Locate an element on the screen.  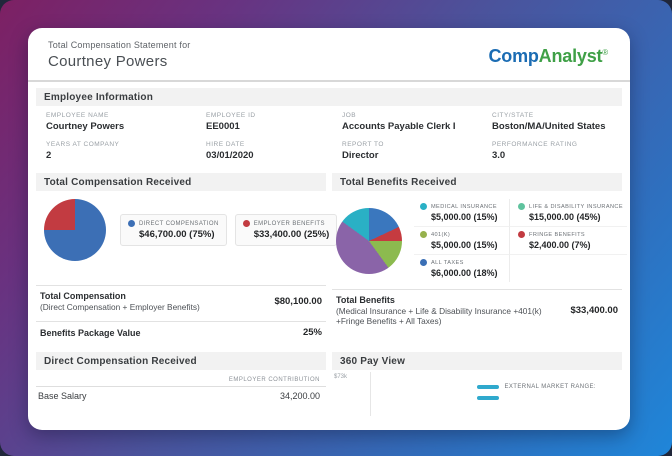
field-years-at-company: YEARS AT COMPANY 2 is located at coordinates (83, 151).